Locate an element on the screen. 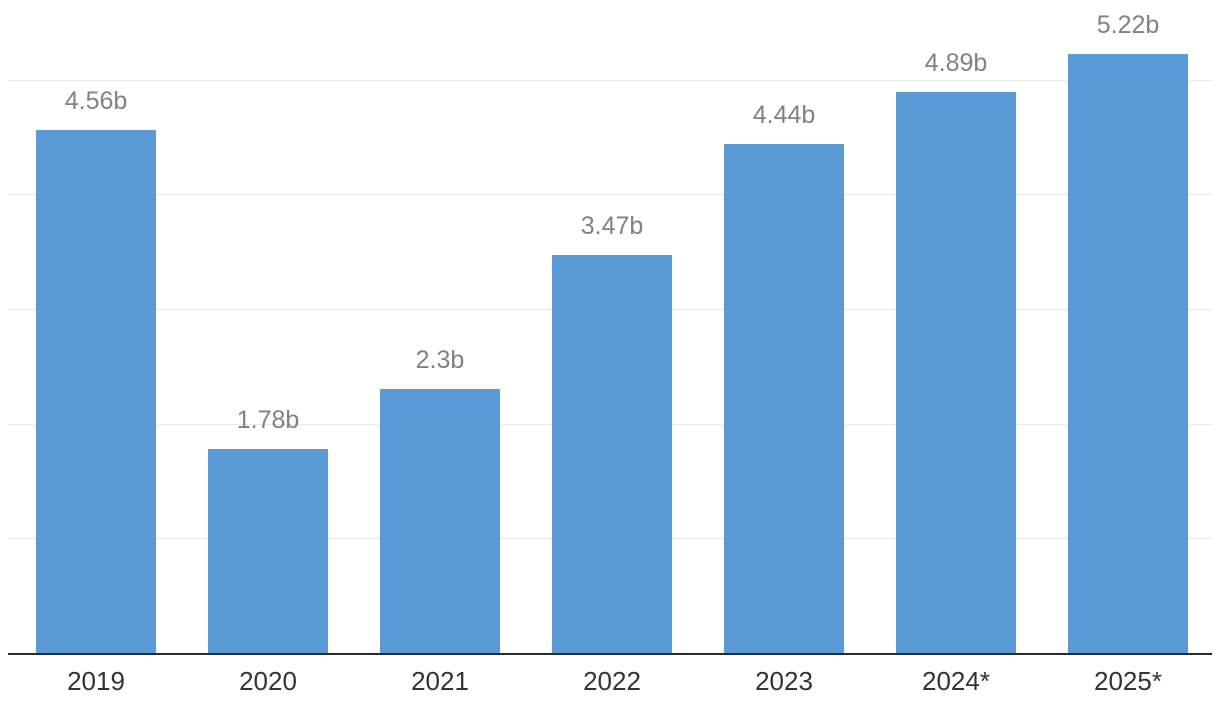  x-axis-label-2025: 2025* is located at coordinates (1128, 681).